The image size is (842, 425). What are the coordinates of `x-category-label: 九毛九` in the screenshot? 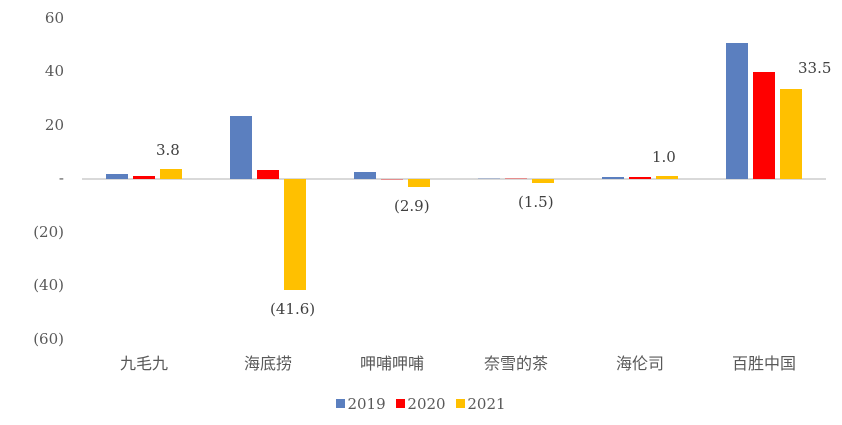 It's located at (143, 363).